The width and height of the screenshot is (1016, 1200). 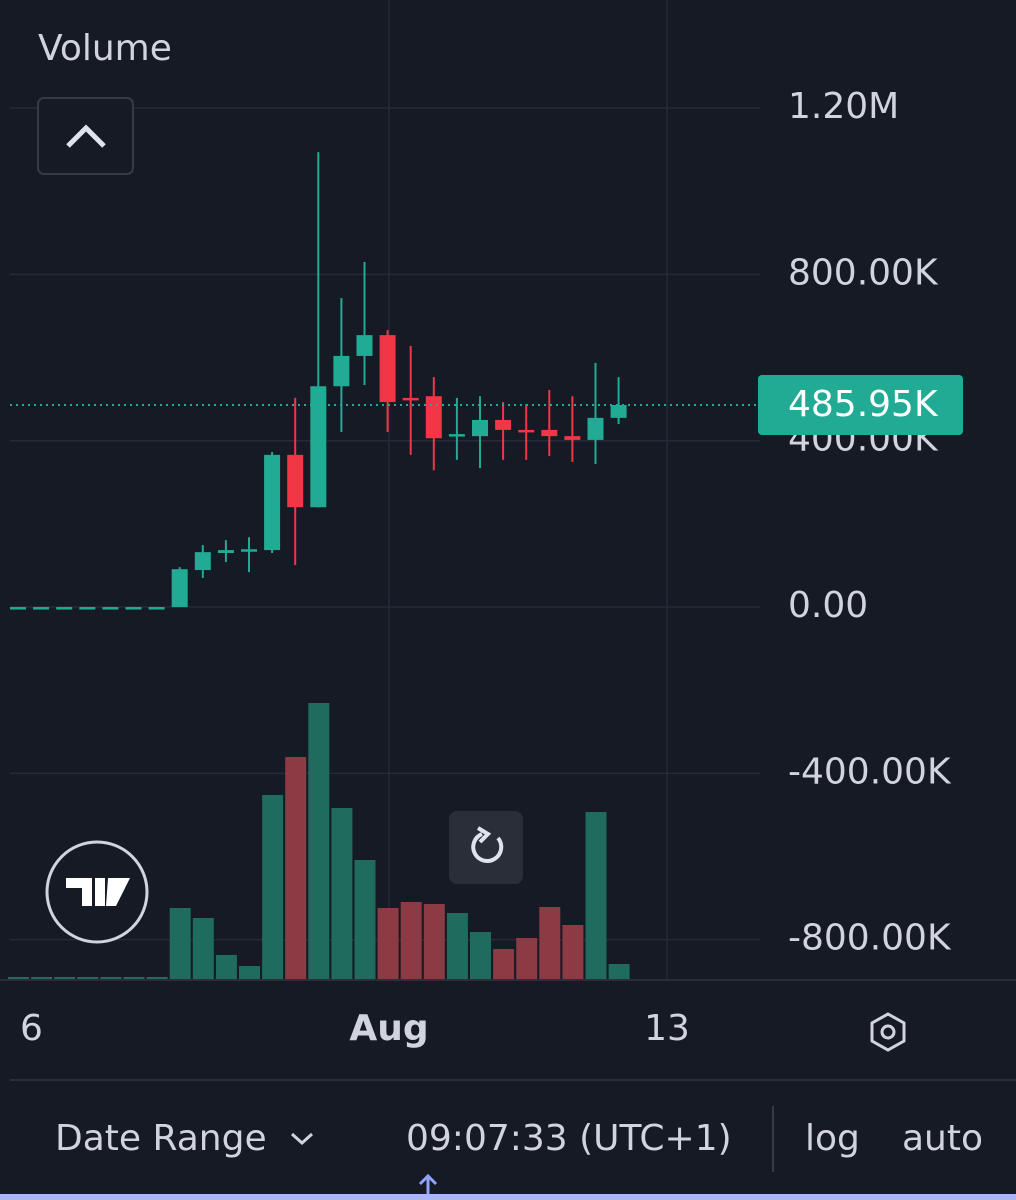 I want to click on bottom-bar, so click(x=508, y=1197).